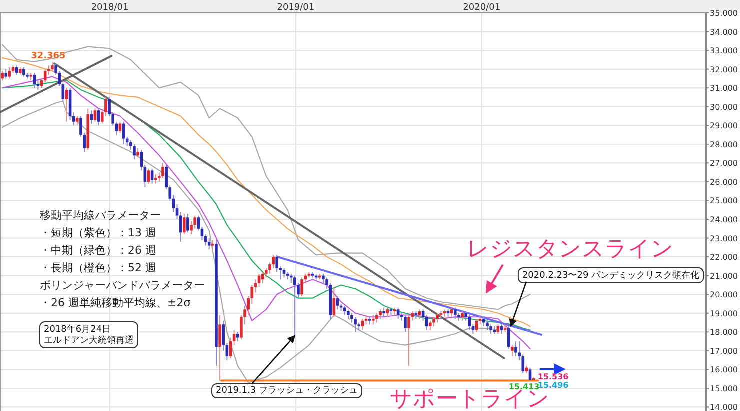 The height and width of the screenshot is (411, 740). What do you see at coordinates (724, 107) in the screenshot?
I see `y-tick-label: 30.000` at bounding box center [724, 107].